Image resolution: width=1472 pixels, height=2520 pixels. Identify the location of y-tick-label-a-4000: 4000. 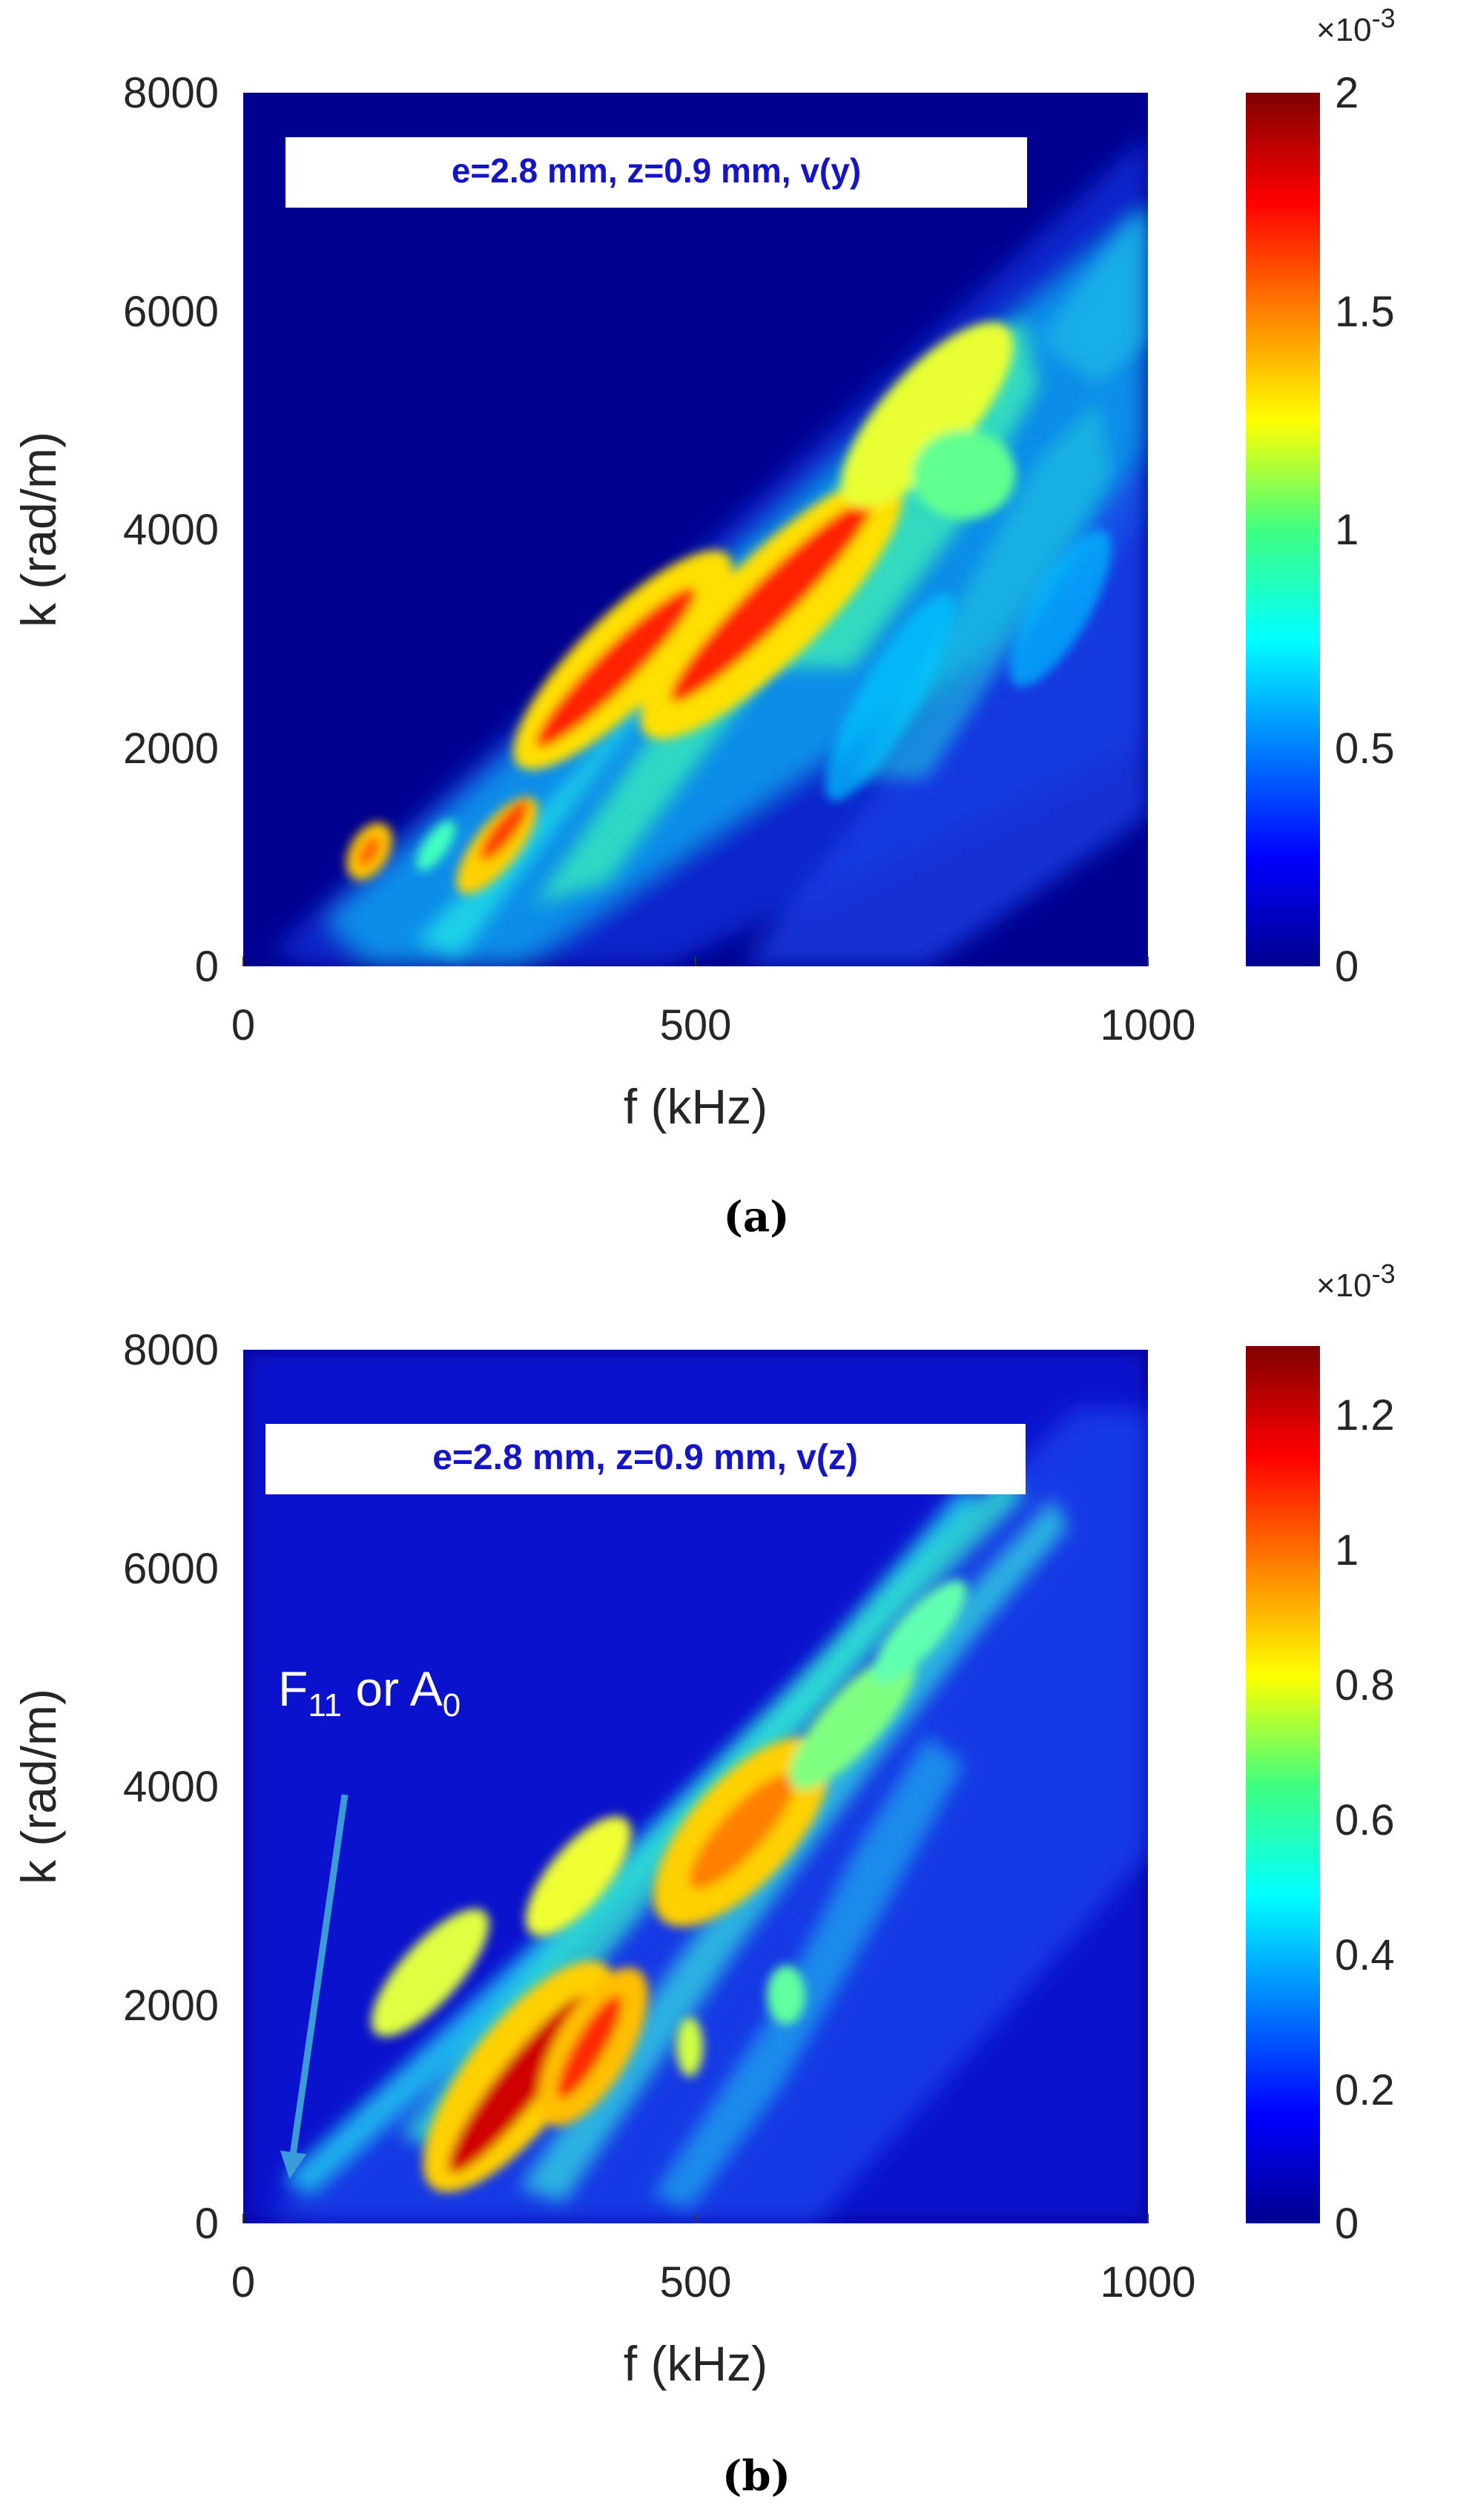
(171, 530).